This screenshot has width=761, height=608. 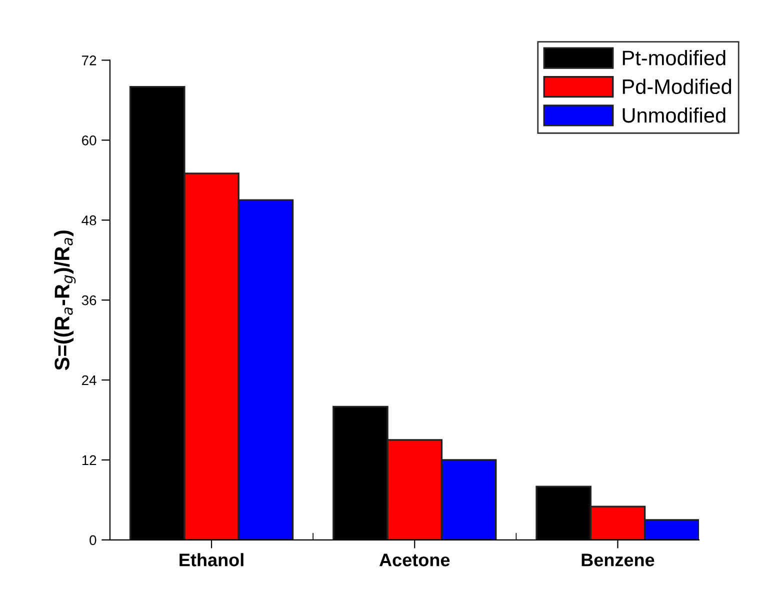 What do you see at coordinates (93, 540) in the screenshot?
I see `y-tick-label: 0` at bounding box center [93, 540].